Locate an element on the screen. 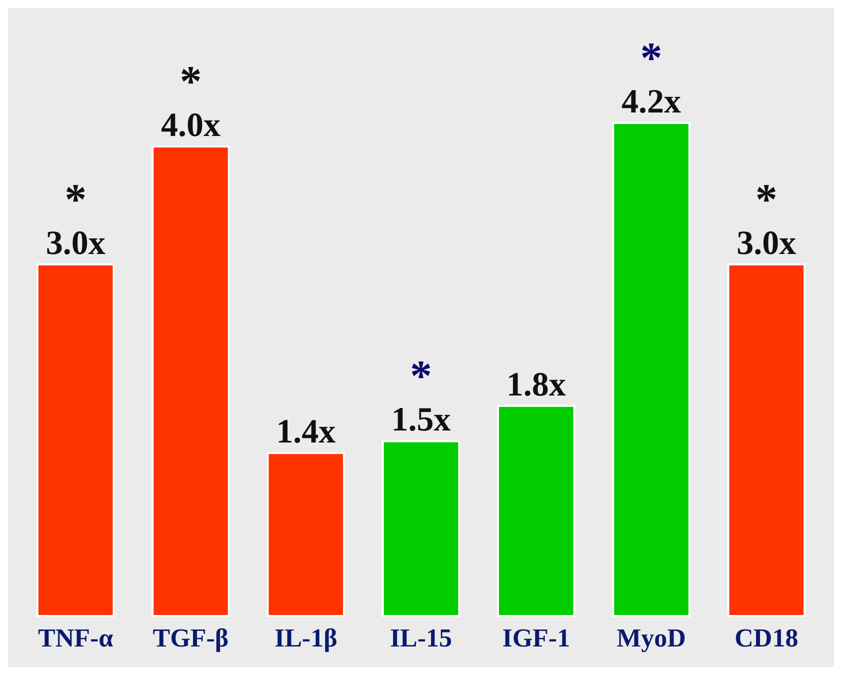  data-label: 4.0x is located at coordinates (190, 125).